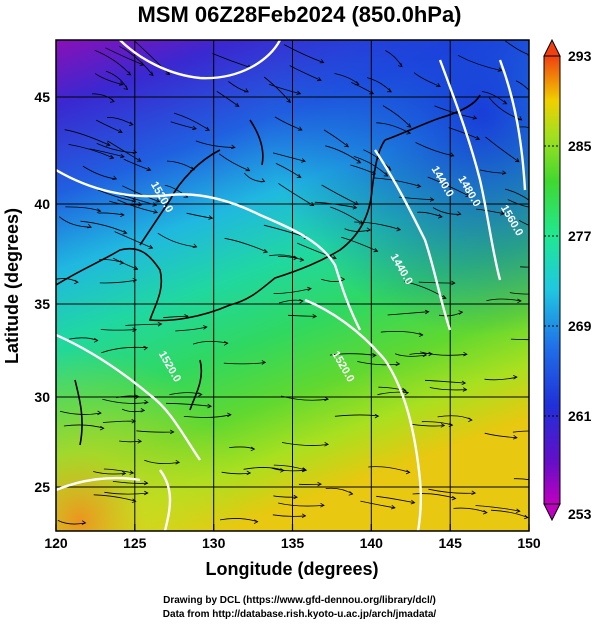 Image resolution: width=599 pixels, height=625 pixels. I want to click on y-tick-label: 40, so click(42, 204).